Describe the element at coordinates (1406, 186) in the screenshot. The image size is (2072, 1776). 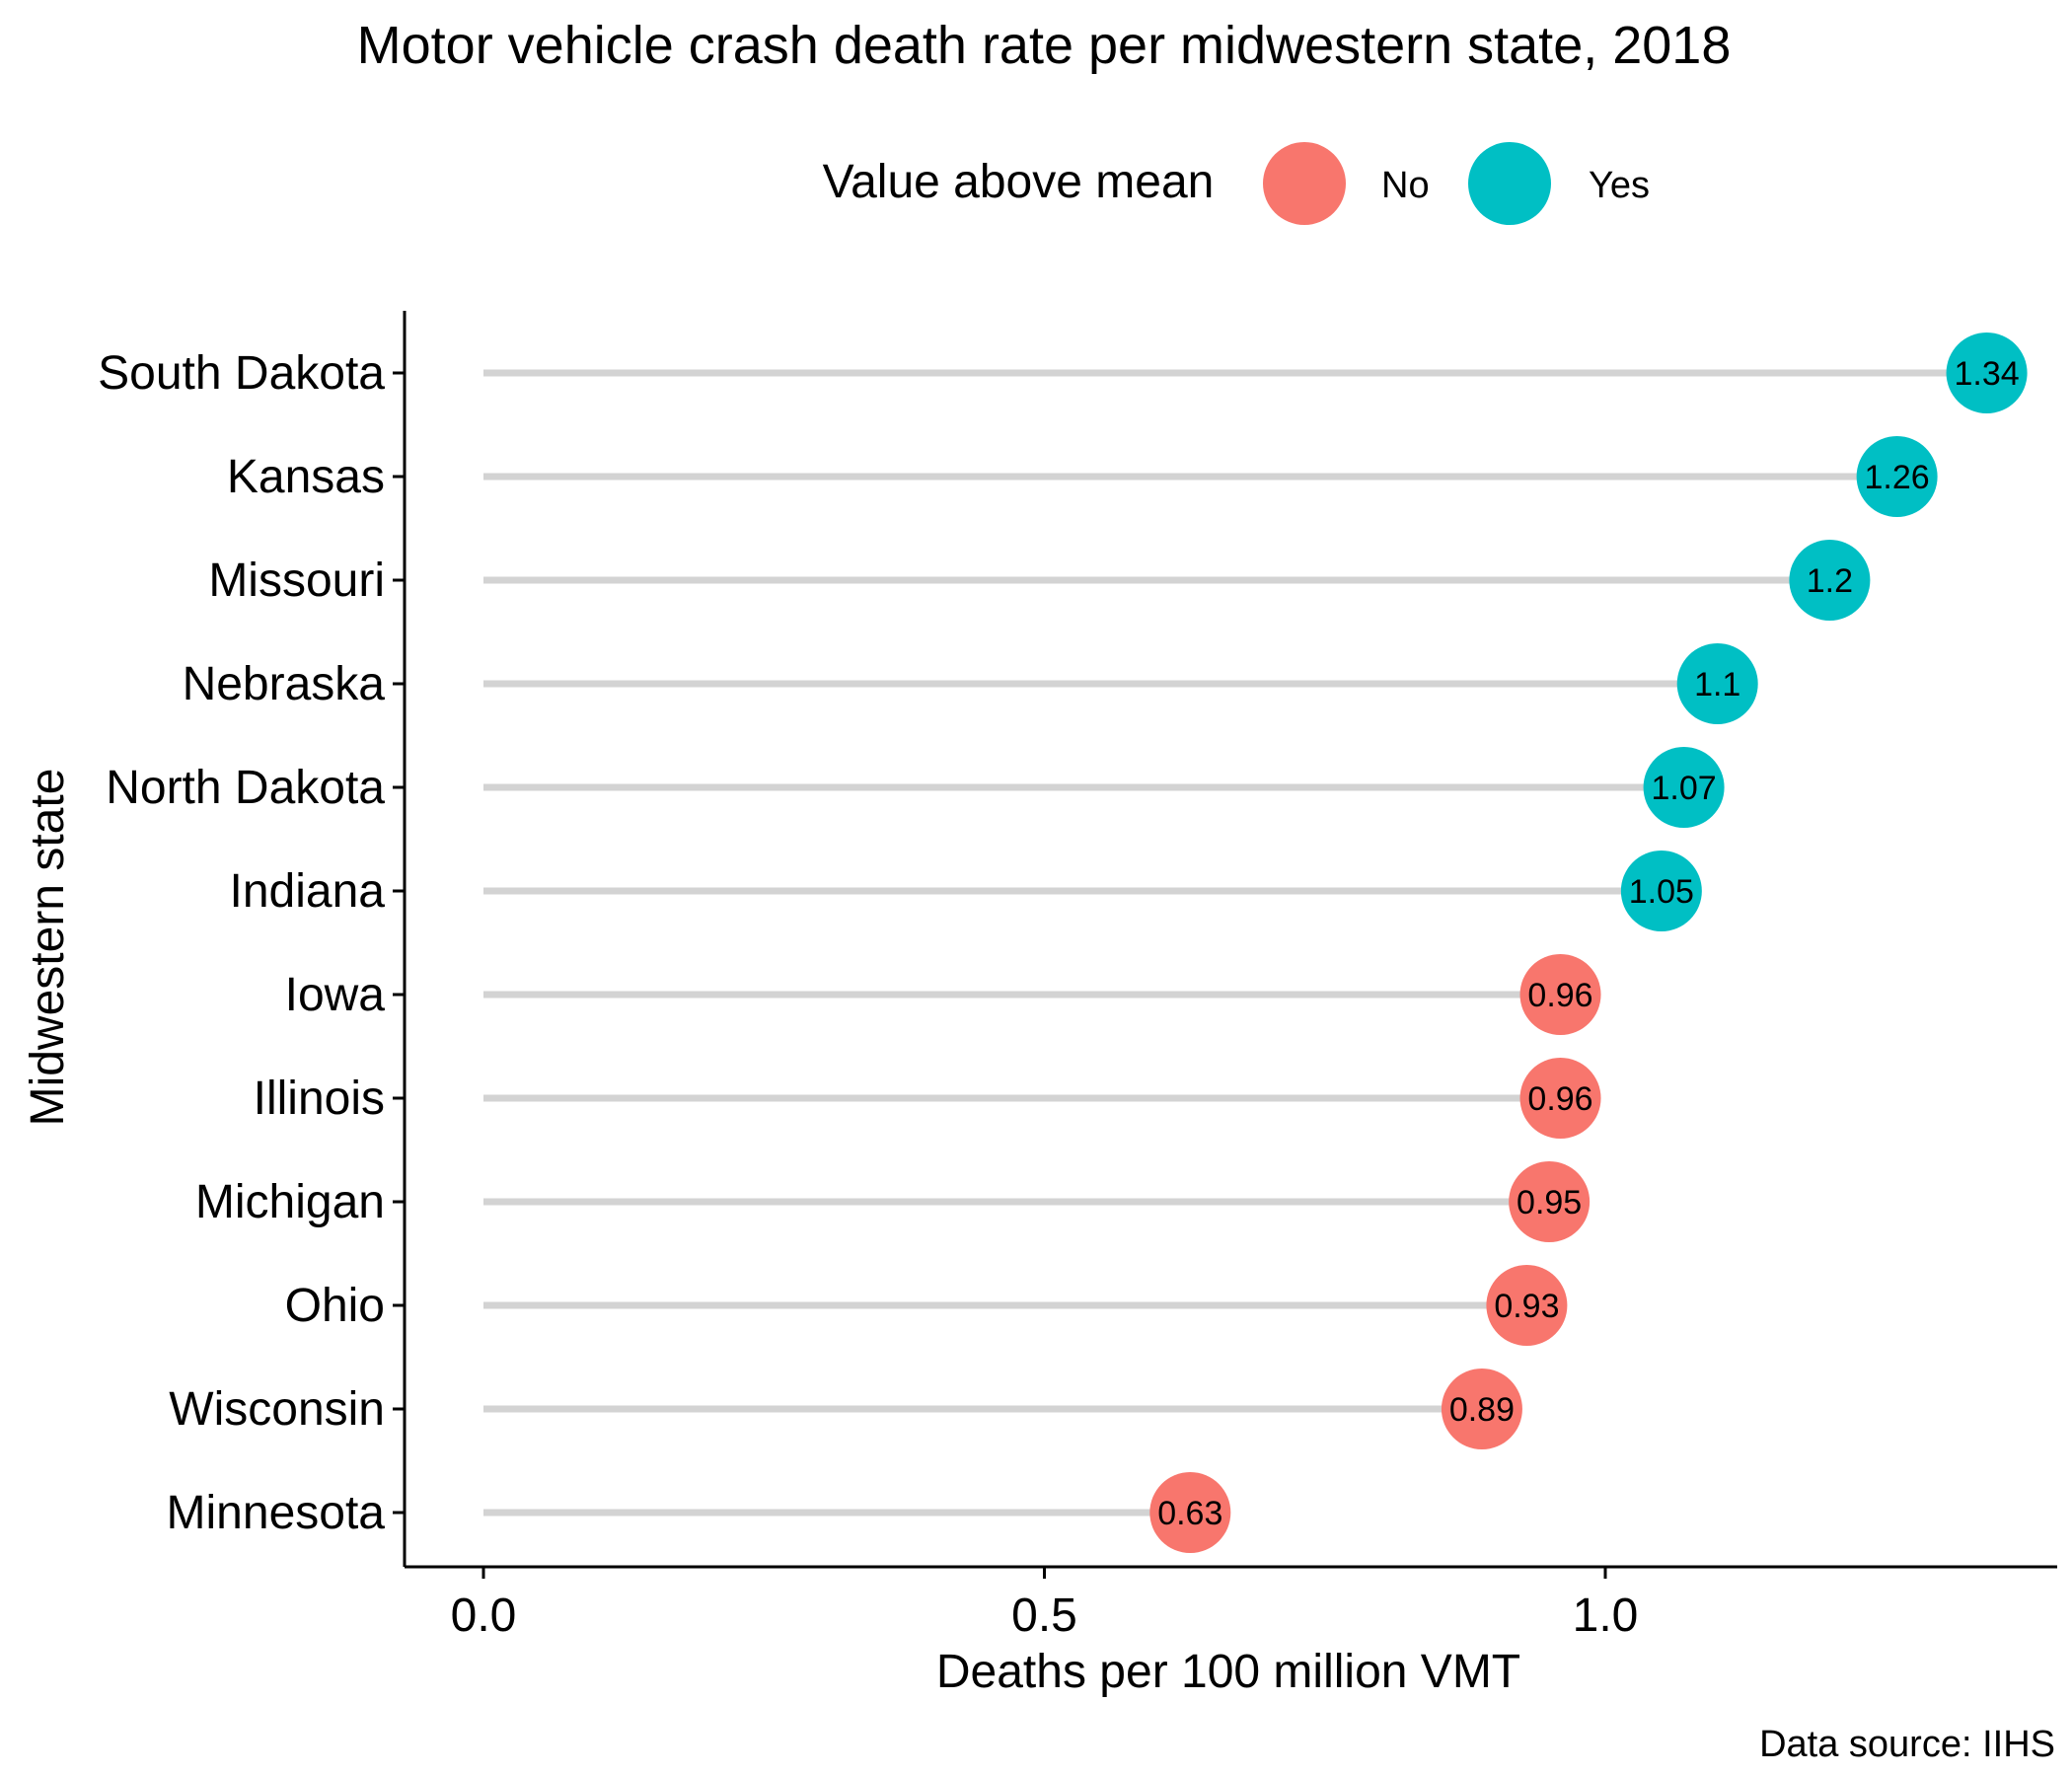
I see `legend-label-no: No` at that location.